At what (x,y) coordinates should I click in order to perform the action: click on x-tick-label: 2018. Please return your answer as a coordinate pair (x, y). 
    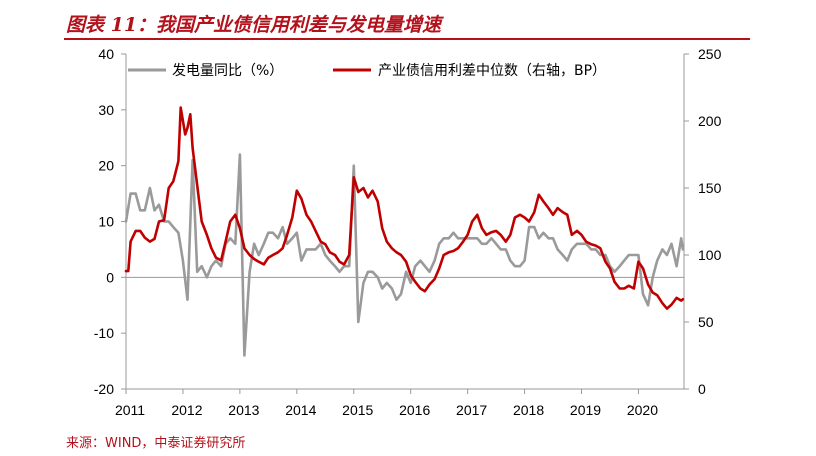
    Looking at the image, I should click on (528, 410).